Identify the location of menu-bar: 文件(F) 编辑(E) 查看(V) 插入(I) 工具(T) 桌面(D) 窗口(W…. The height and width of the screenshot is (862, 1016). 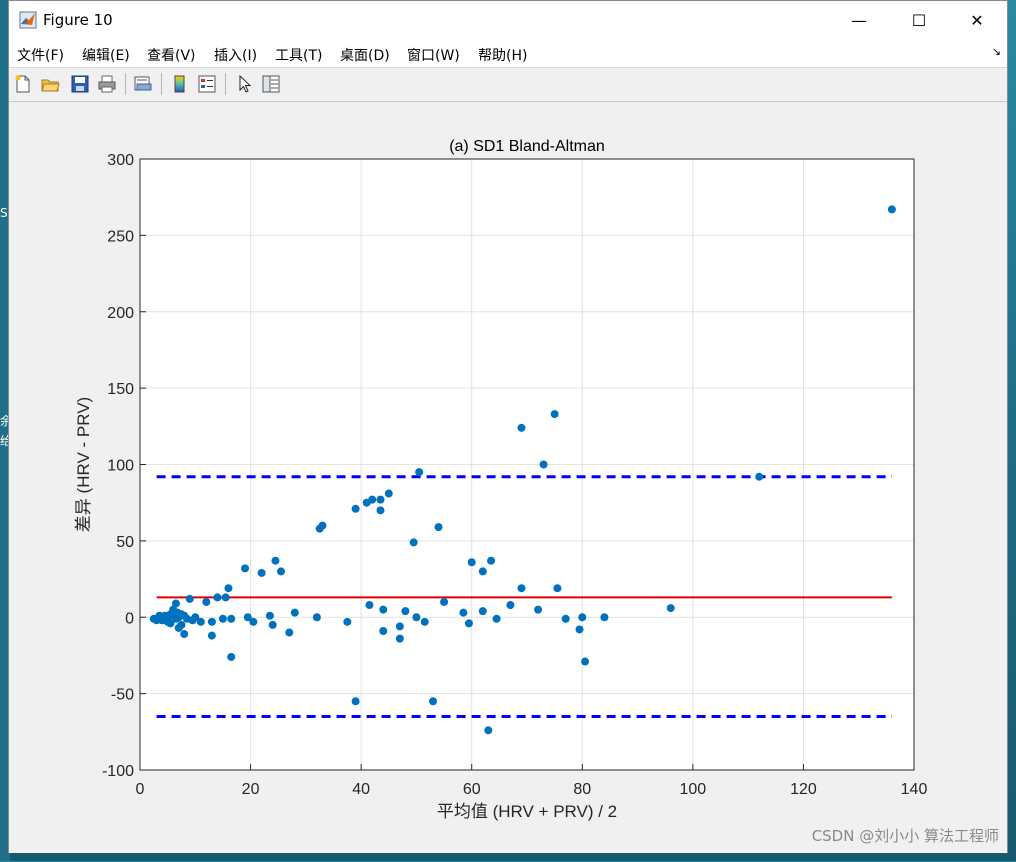
(508, 53).